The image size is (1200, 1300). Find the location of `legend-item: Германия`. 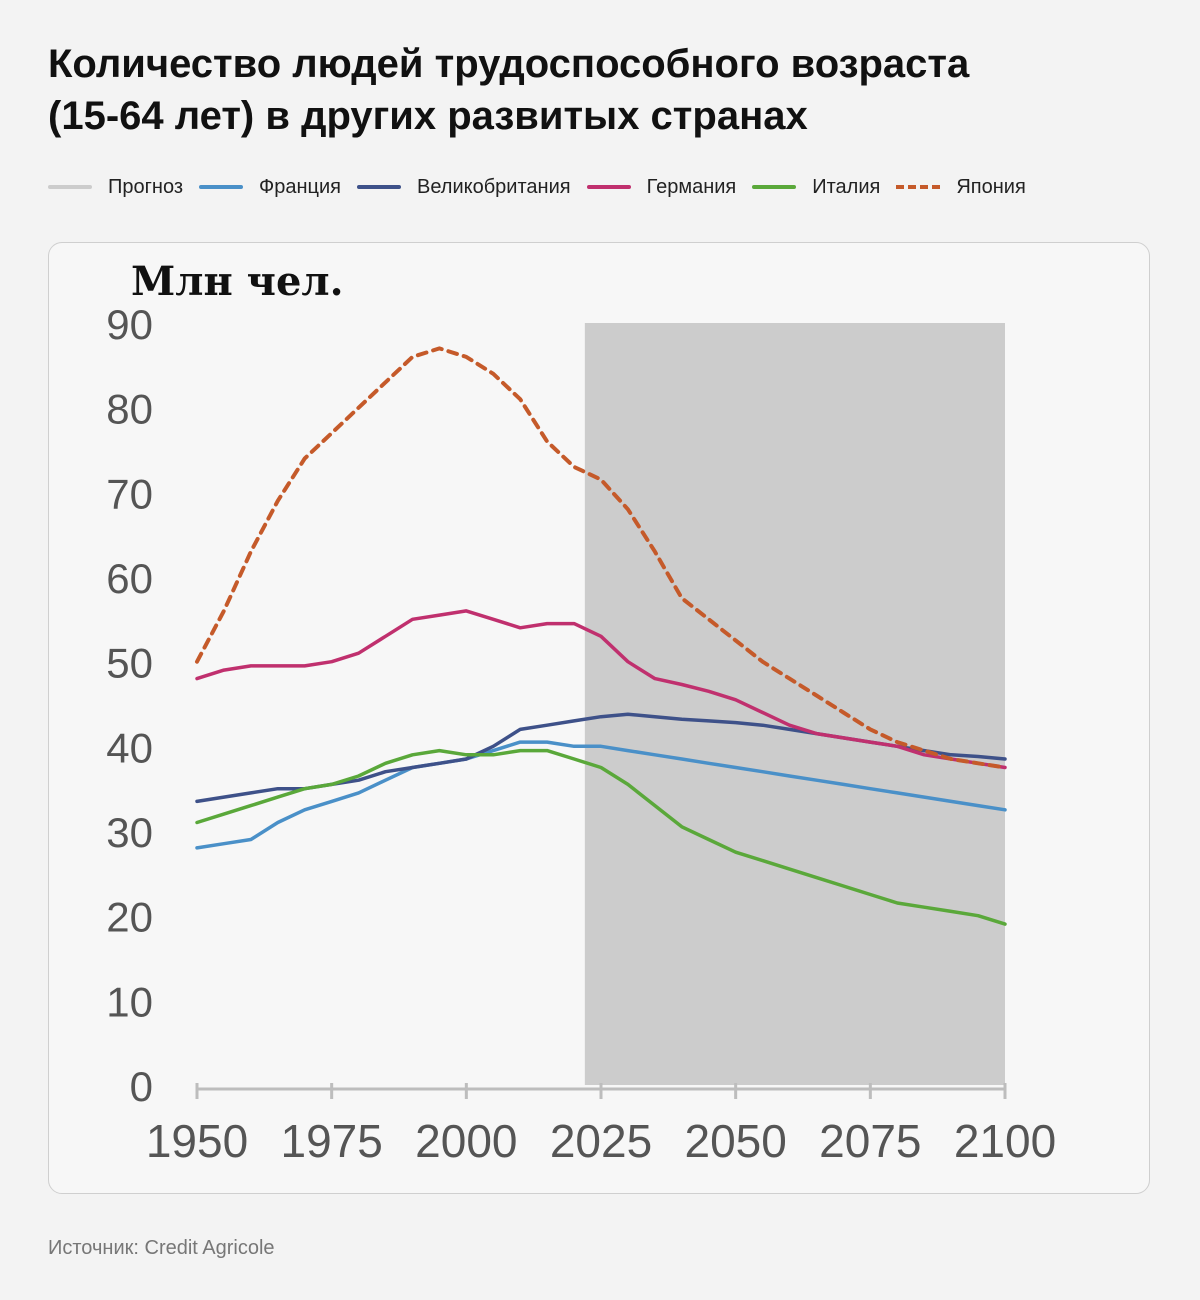

legend-item: Германия is located at coordinates (661, 187).